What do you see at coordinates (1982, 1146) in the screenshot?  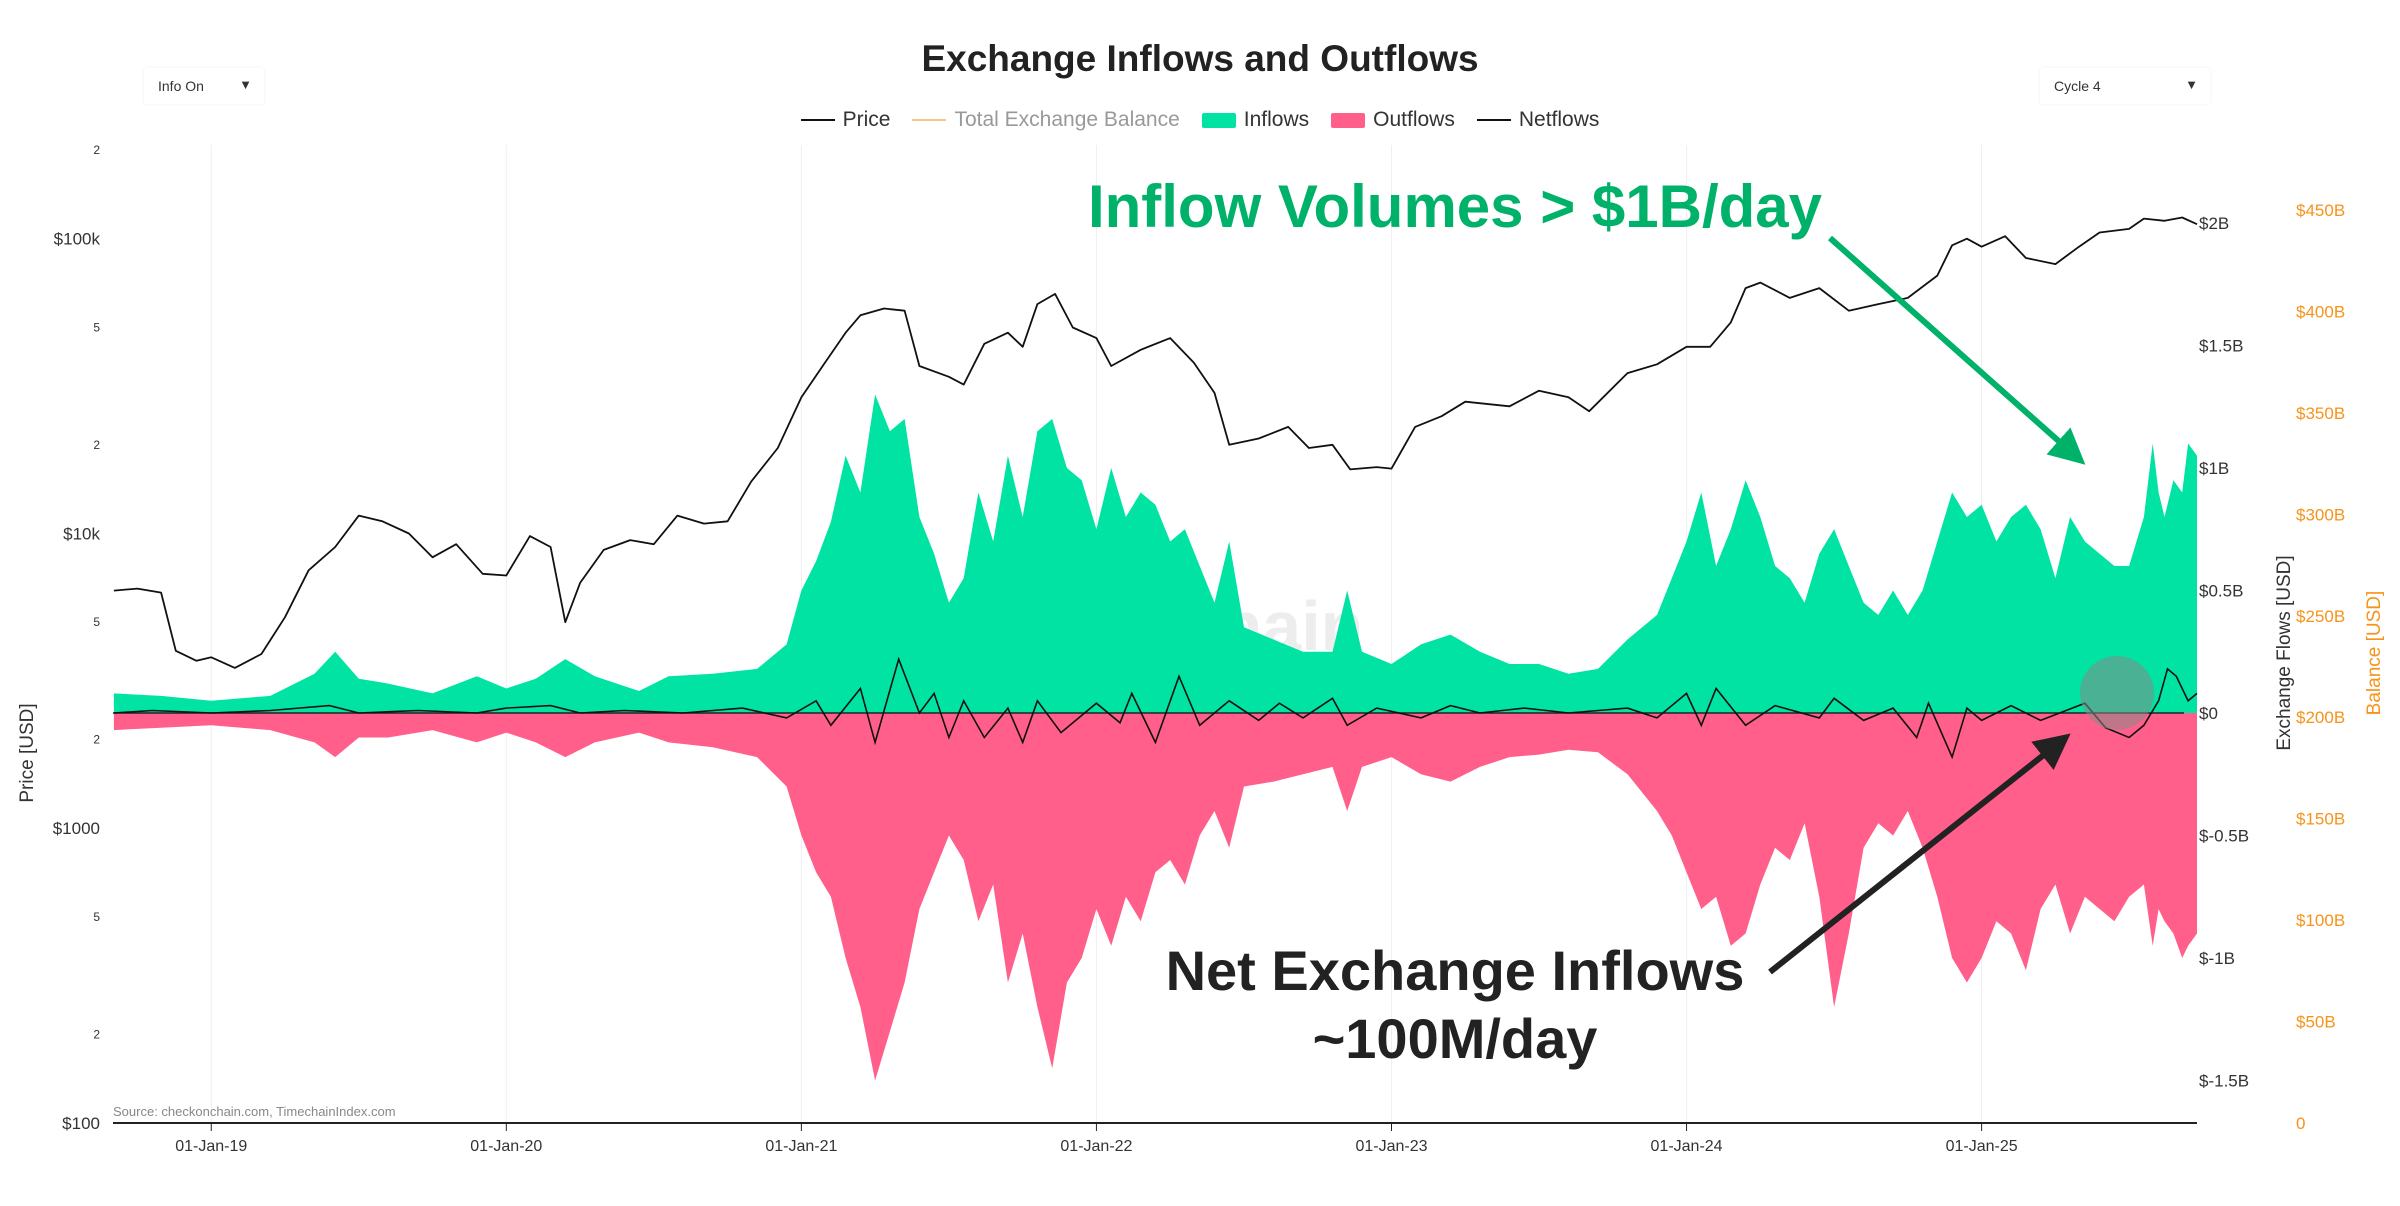 I see `x-tick-label: 01-Jan-25` at bounding box center [1982, 1146].